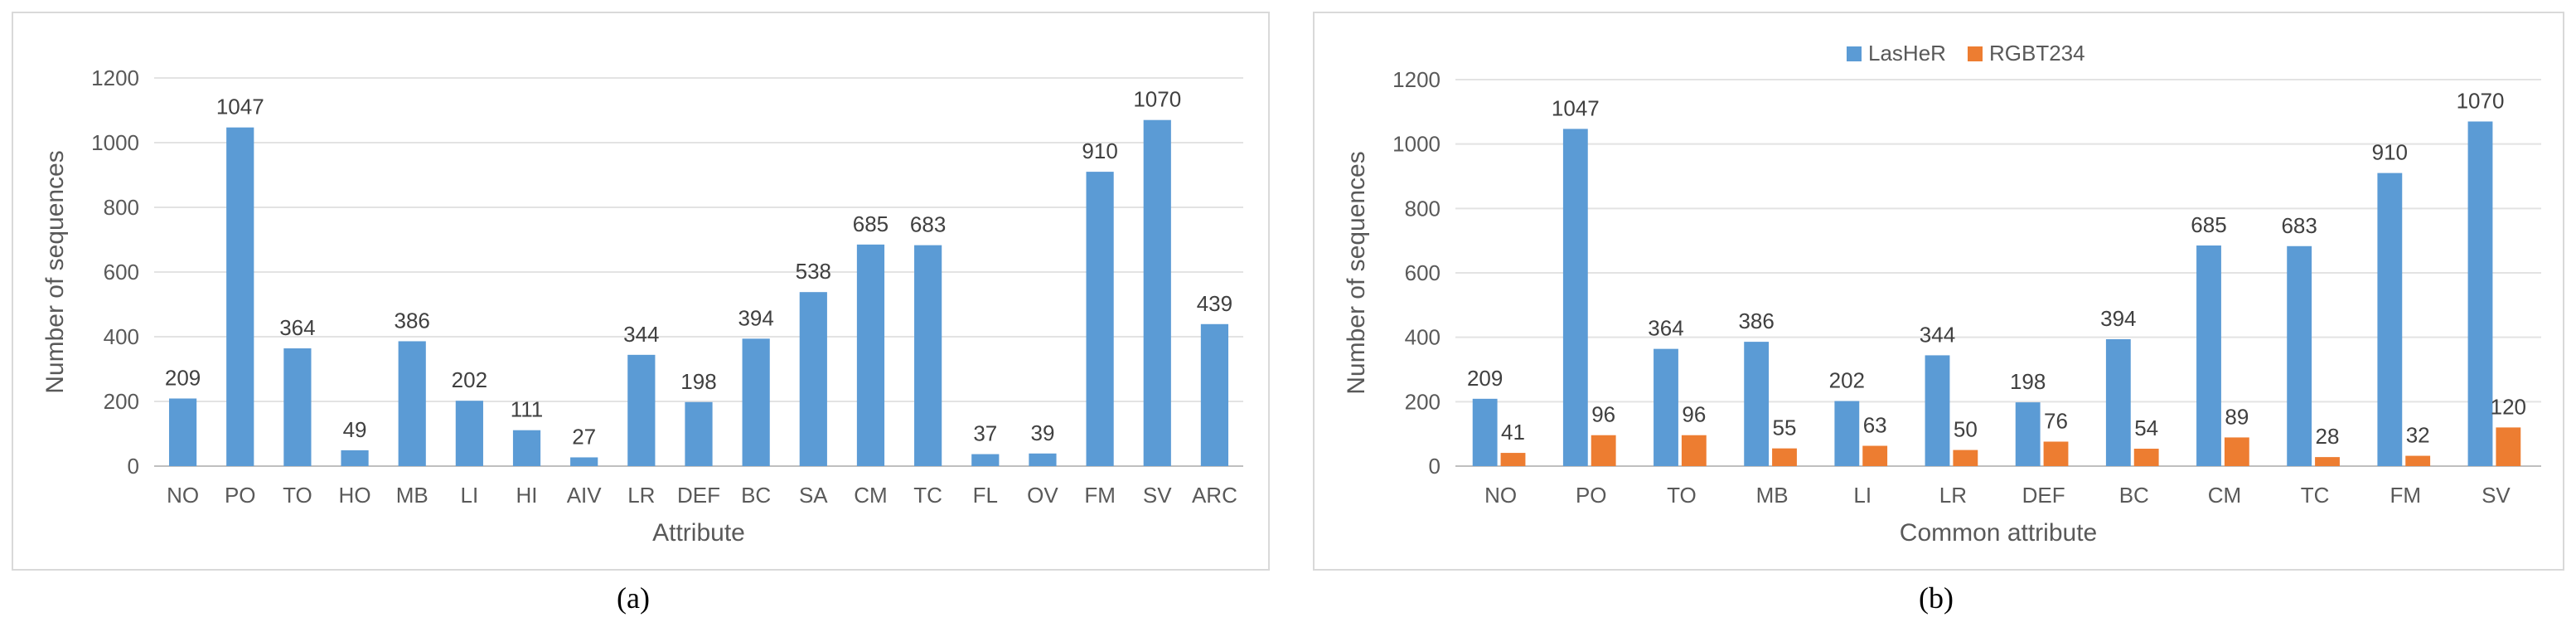  I want to click on data-label: 28, so click(2328, 437).